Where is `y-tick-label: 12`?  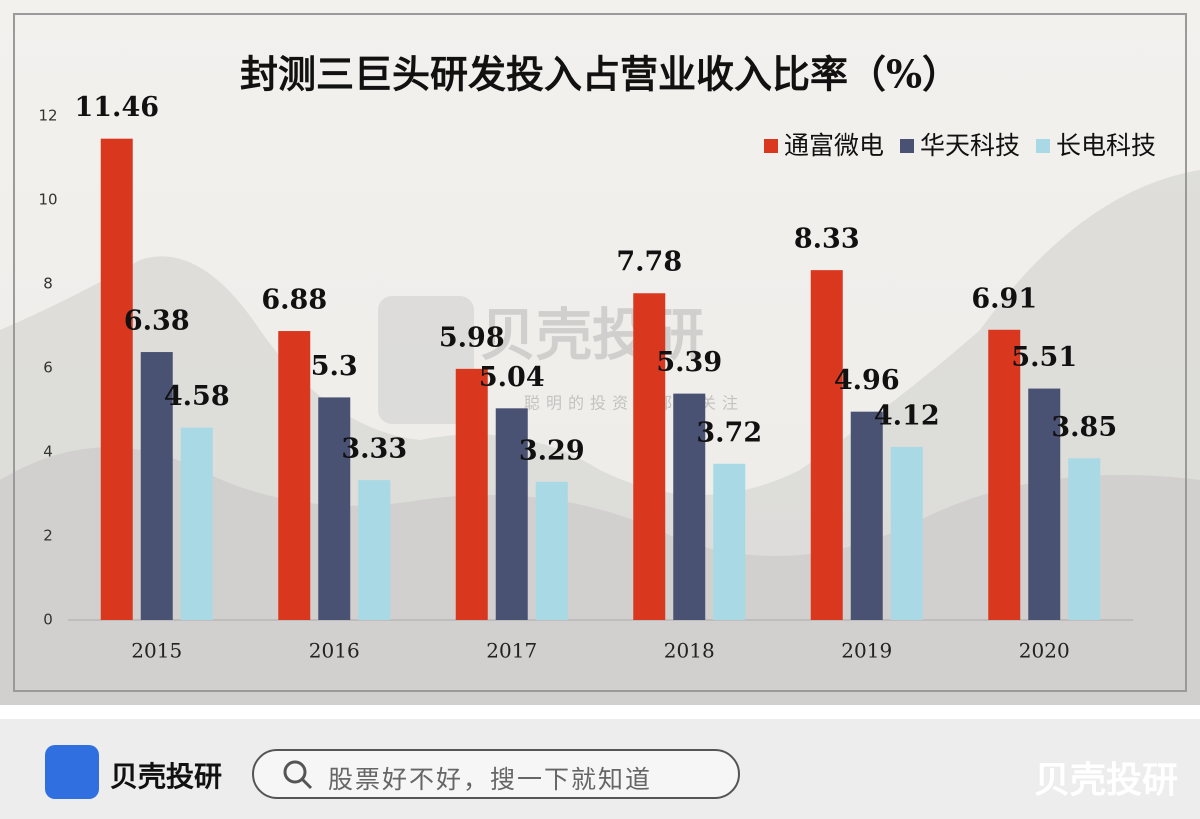 y-tick-label: 12 is located at coordinates (47, 116).